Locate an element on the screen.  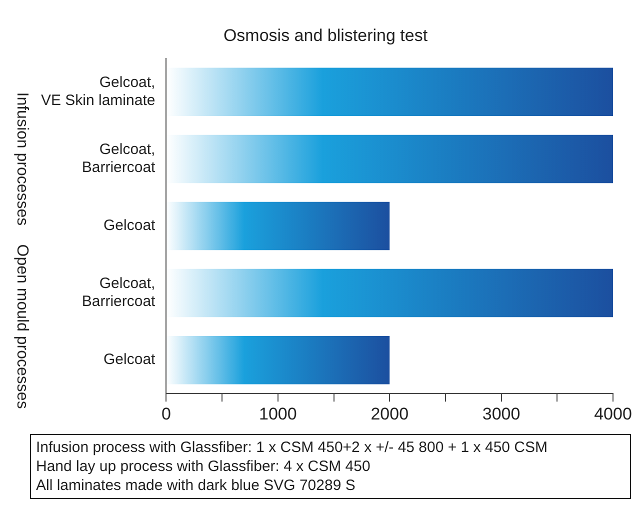
text: Infusion processes is located at coordinates (22, 159).